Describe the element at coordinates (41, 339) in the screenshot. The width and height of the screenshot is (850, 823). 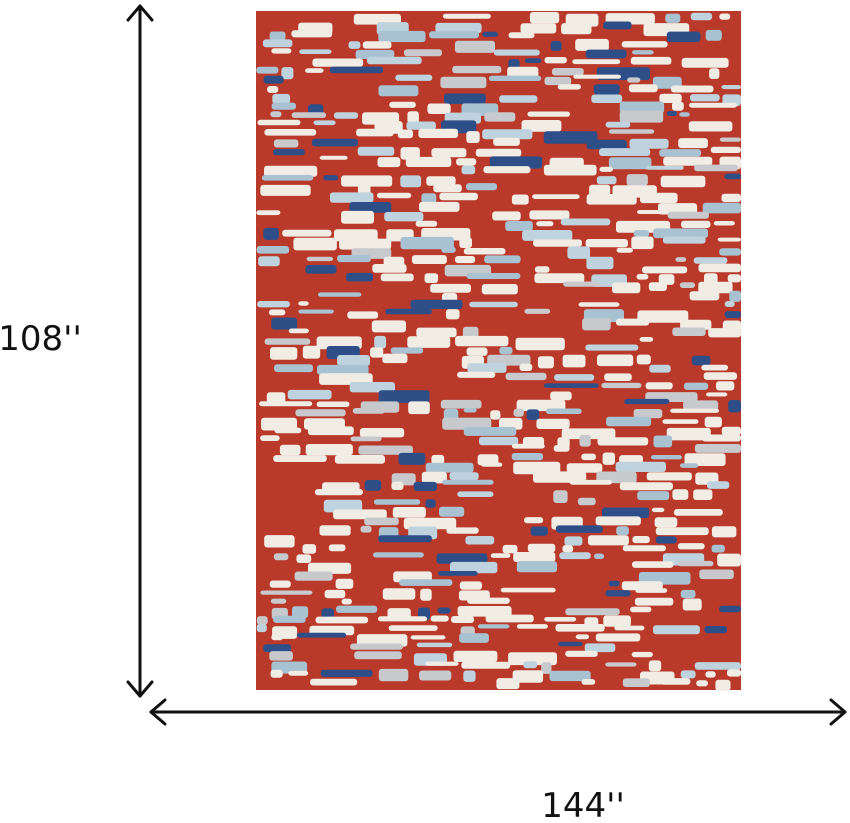
I see `height-label: 108''` at that location.